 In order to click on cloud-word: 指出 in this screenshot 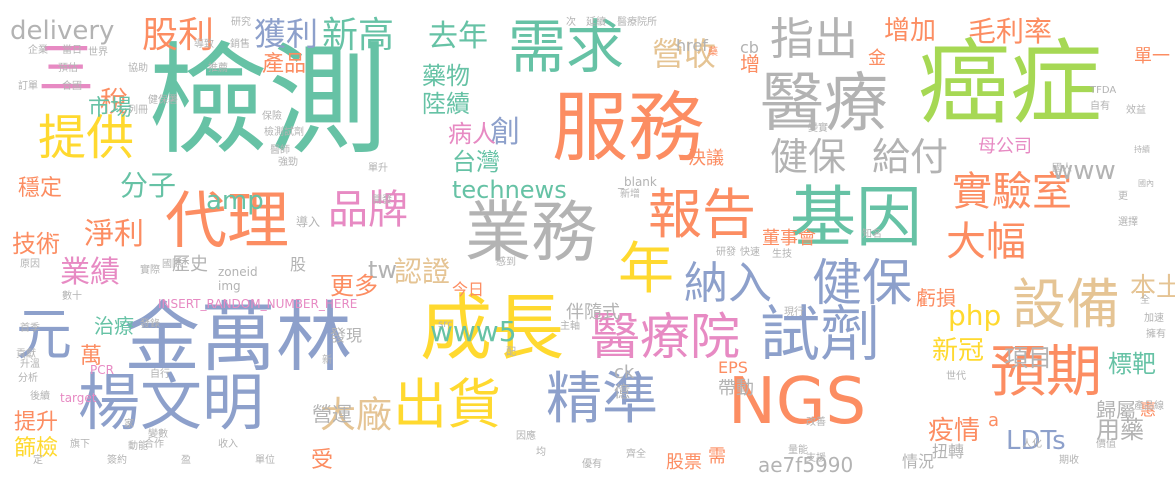, I will do `click(814, 39)`.